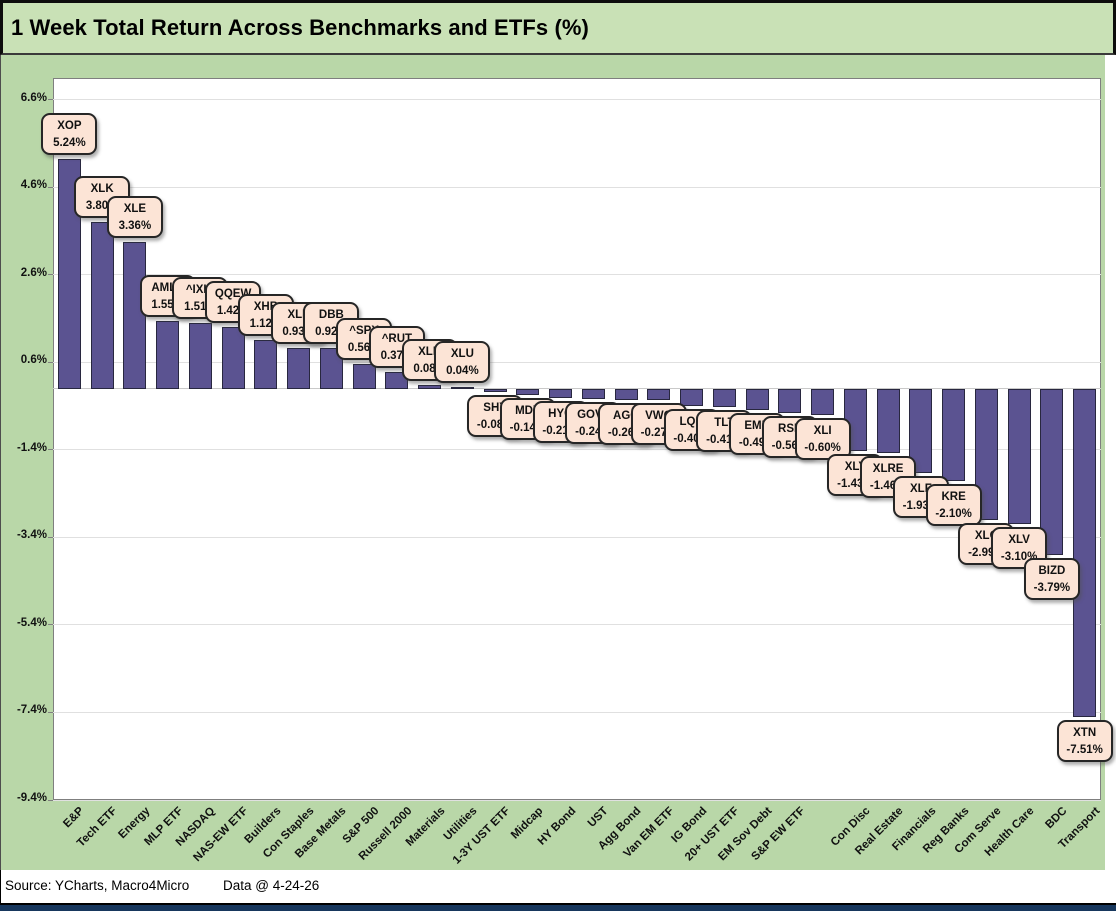  I want to click on callout-ticker: XLRE, so click(888, 468).